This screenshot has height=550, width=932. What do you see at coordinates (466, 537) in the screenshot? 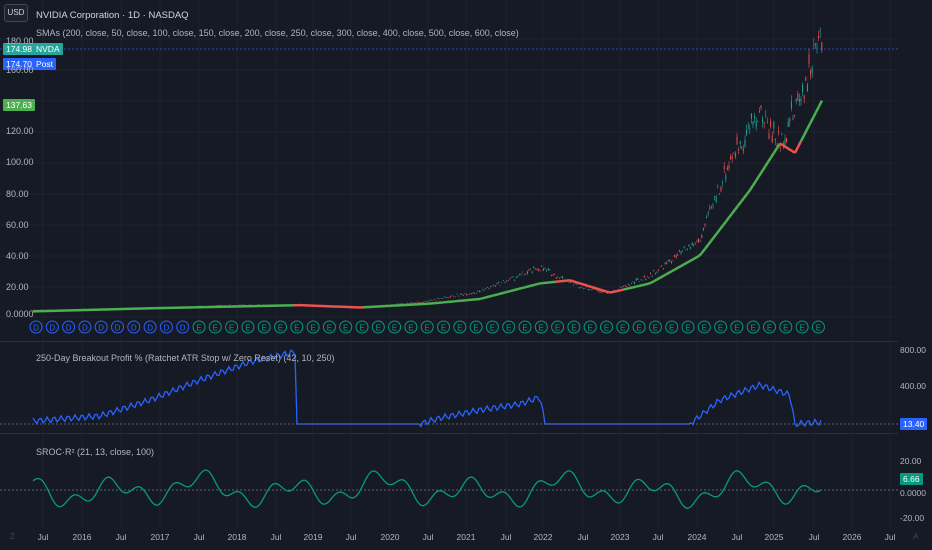
I see `time-axis-label: 2021` at bounding box center [466, 537].